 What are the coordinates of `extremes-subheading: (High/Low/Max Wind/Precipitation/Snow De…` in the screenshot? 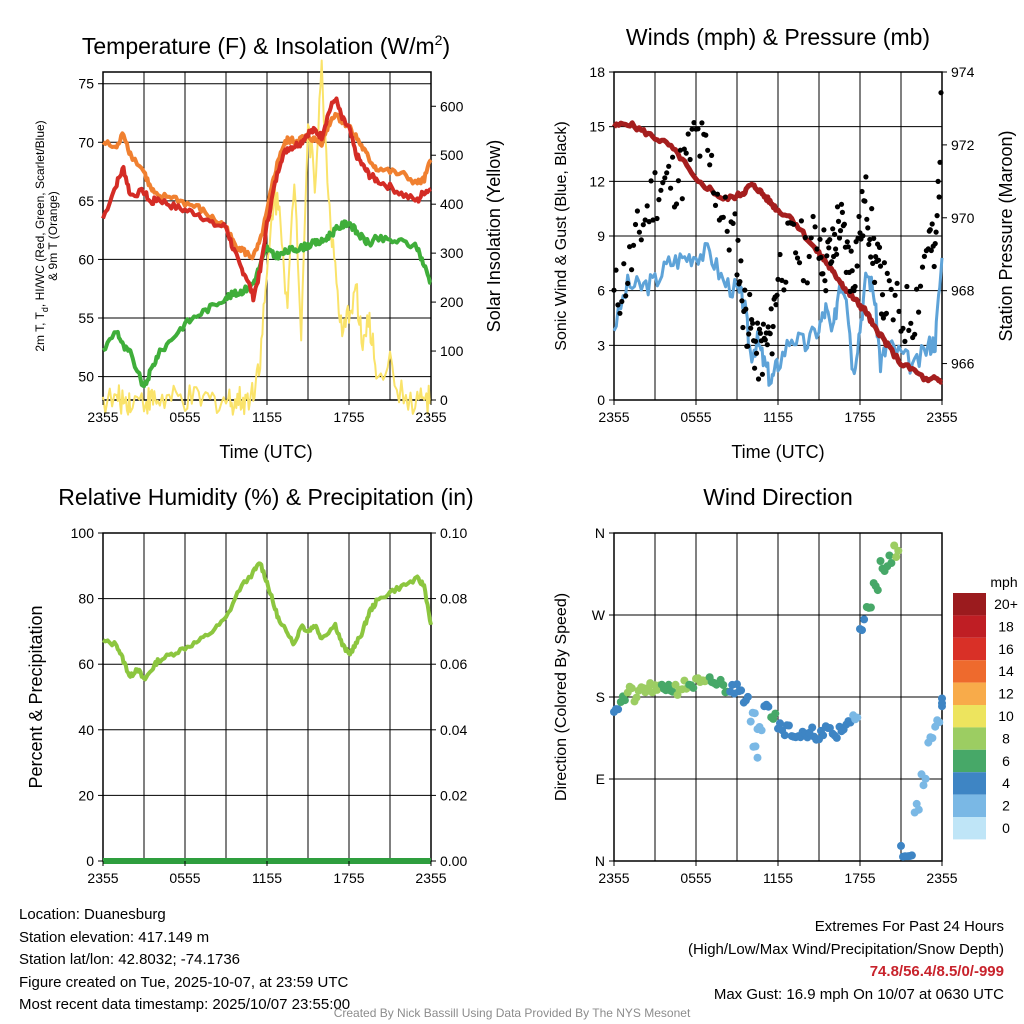 It's located at (846, 949).